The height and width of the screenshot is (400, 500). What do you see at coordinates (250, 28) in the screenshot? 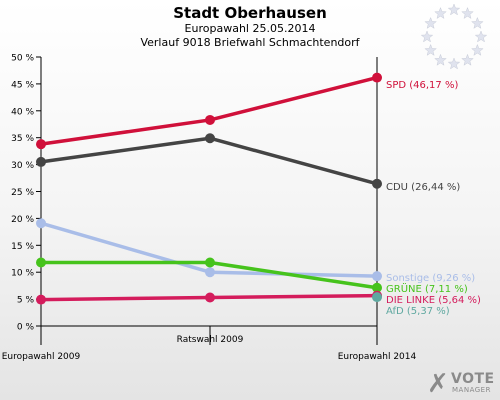
I see `chart-subtitle: Europawahl 25.05.2014` at bounding box center [250, 28].